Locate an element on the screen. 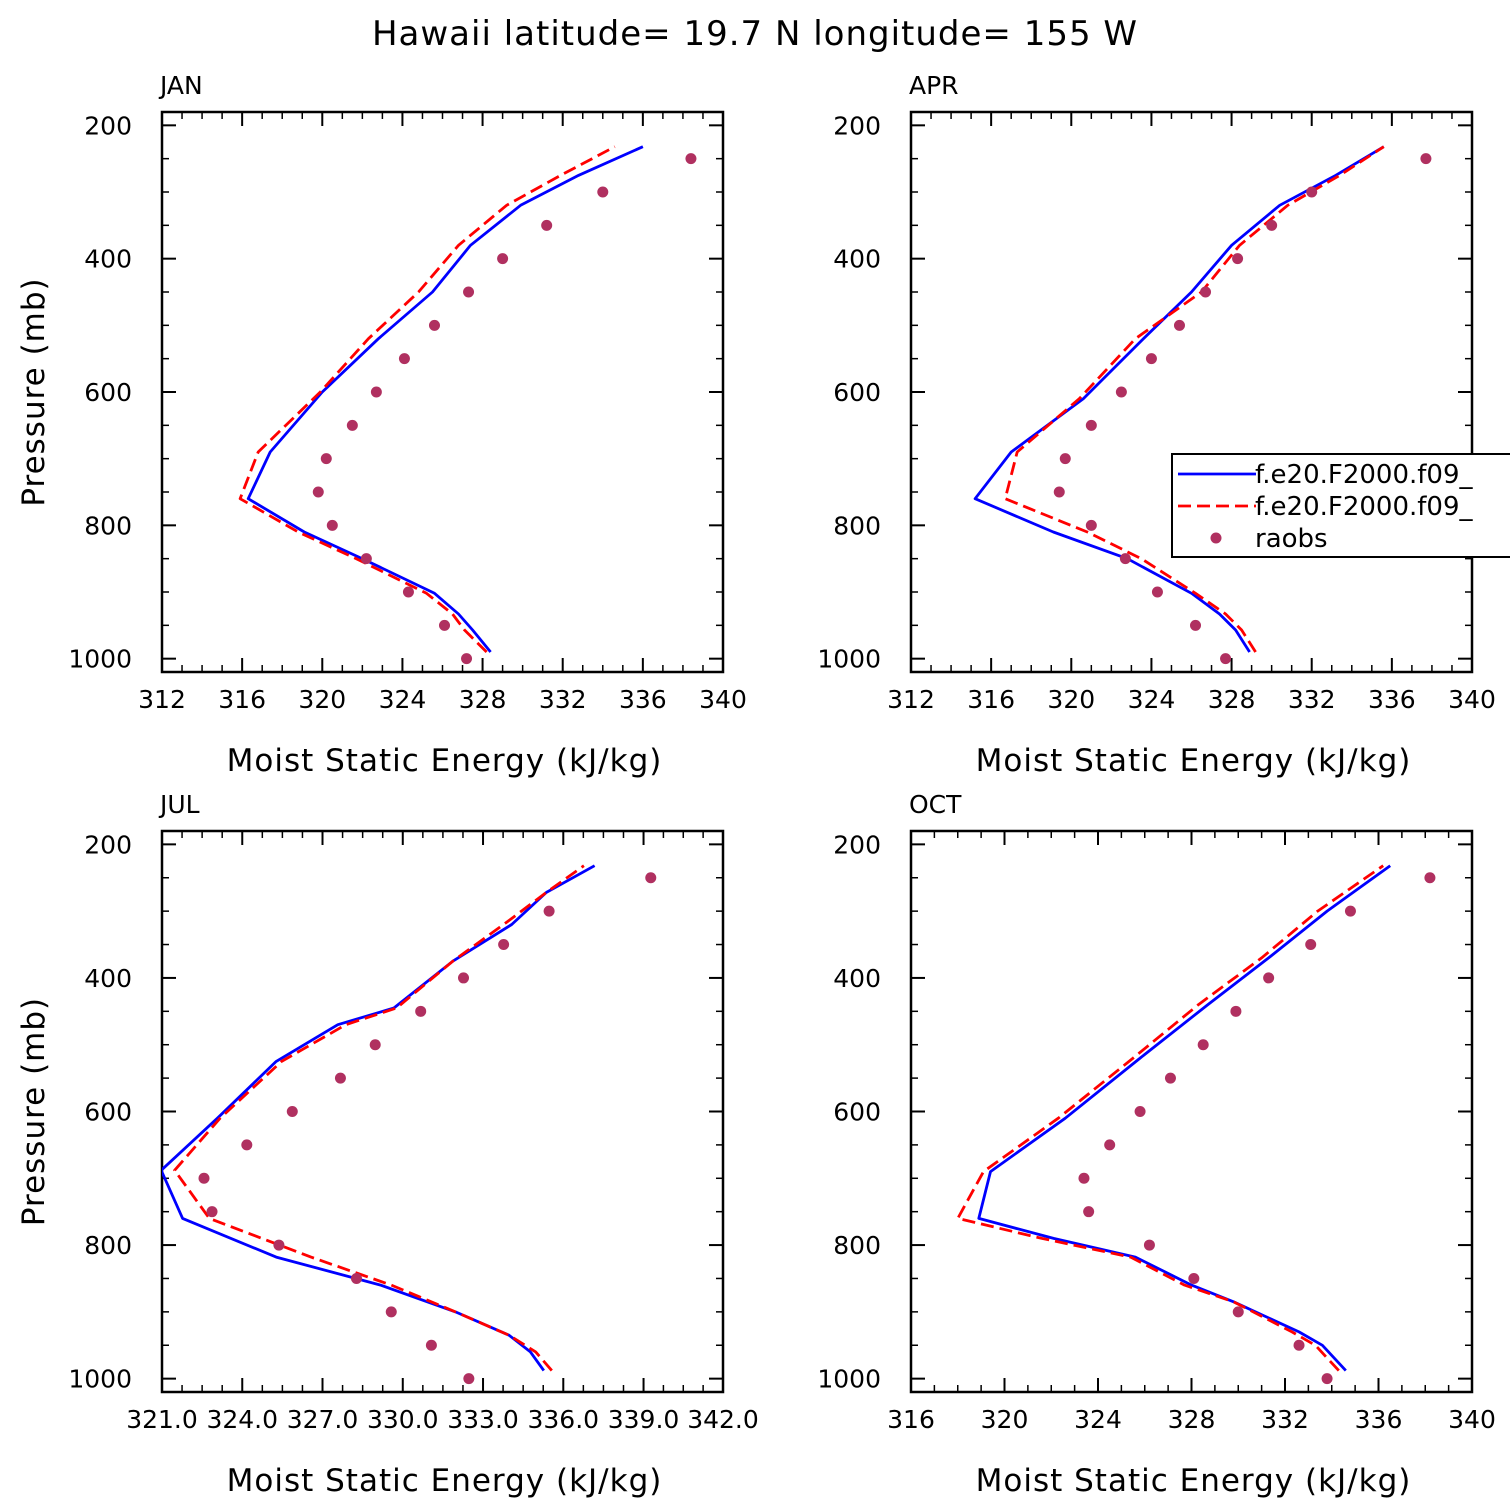  x-tick-label: 327.0 is located at coordinates (323, 1419).